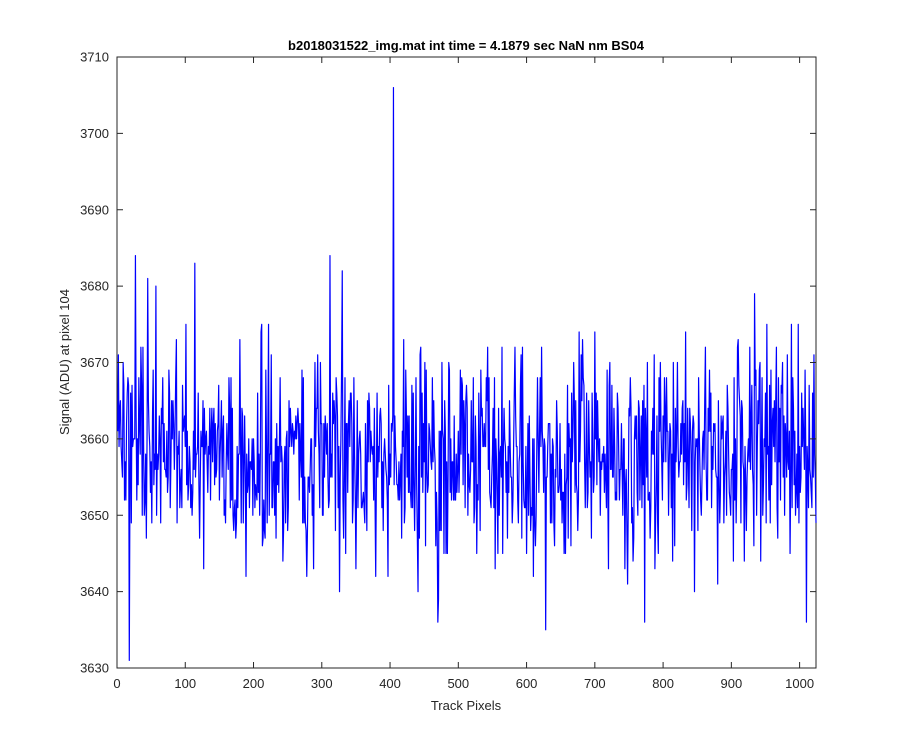 The height and width of the screenshot is (750, 900). Describe the element at coordinates (390, 683) in the screenshot. I see `x-tick-label: 400` at that location.